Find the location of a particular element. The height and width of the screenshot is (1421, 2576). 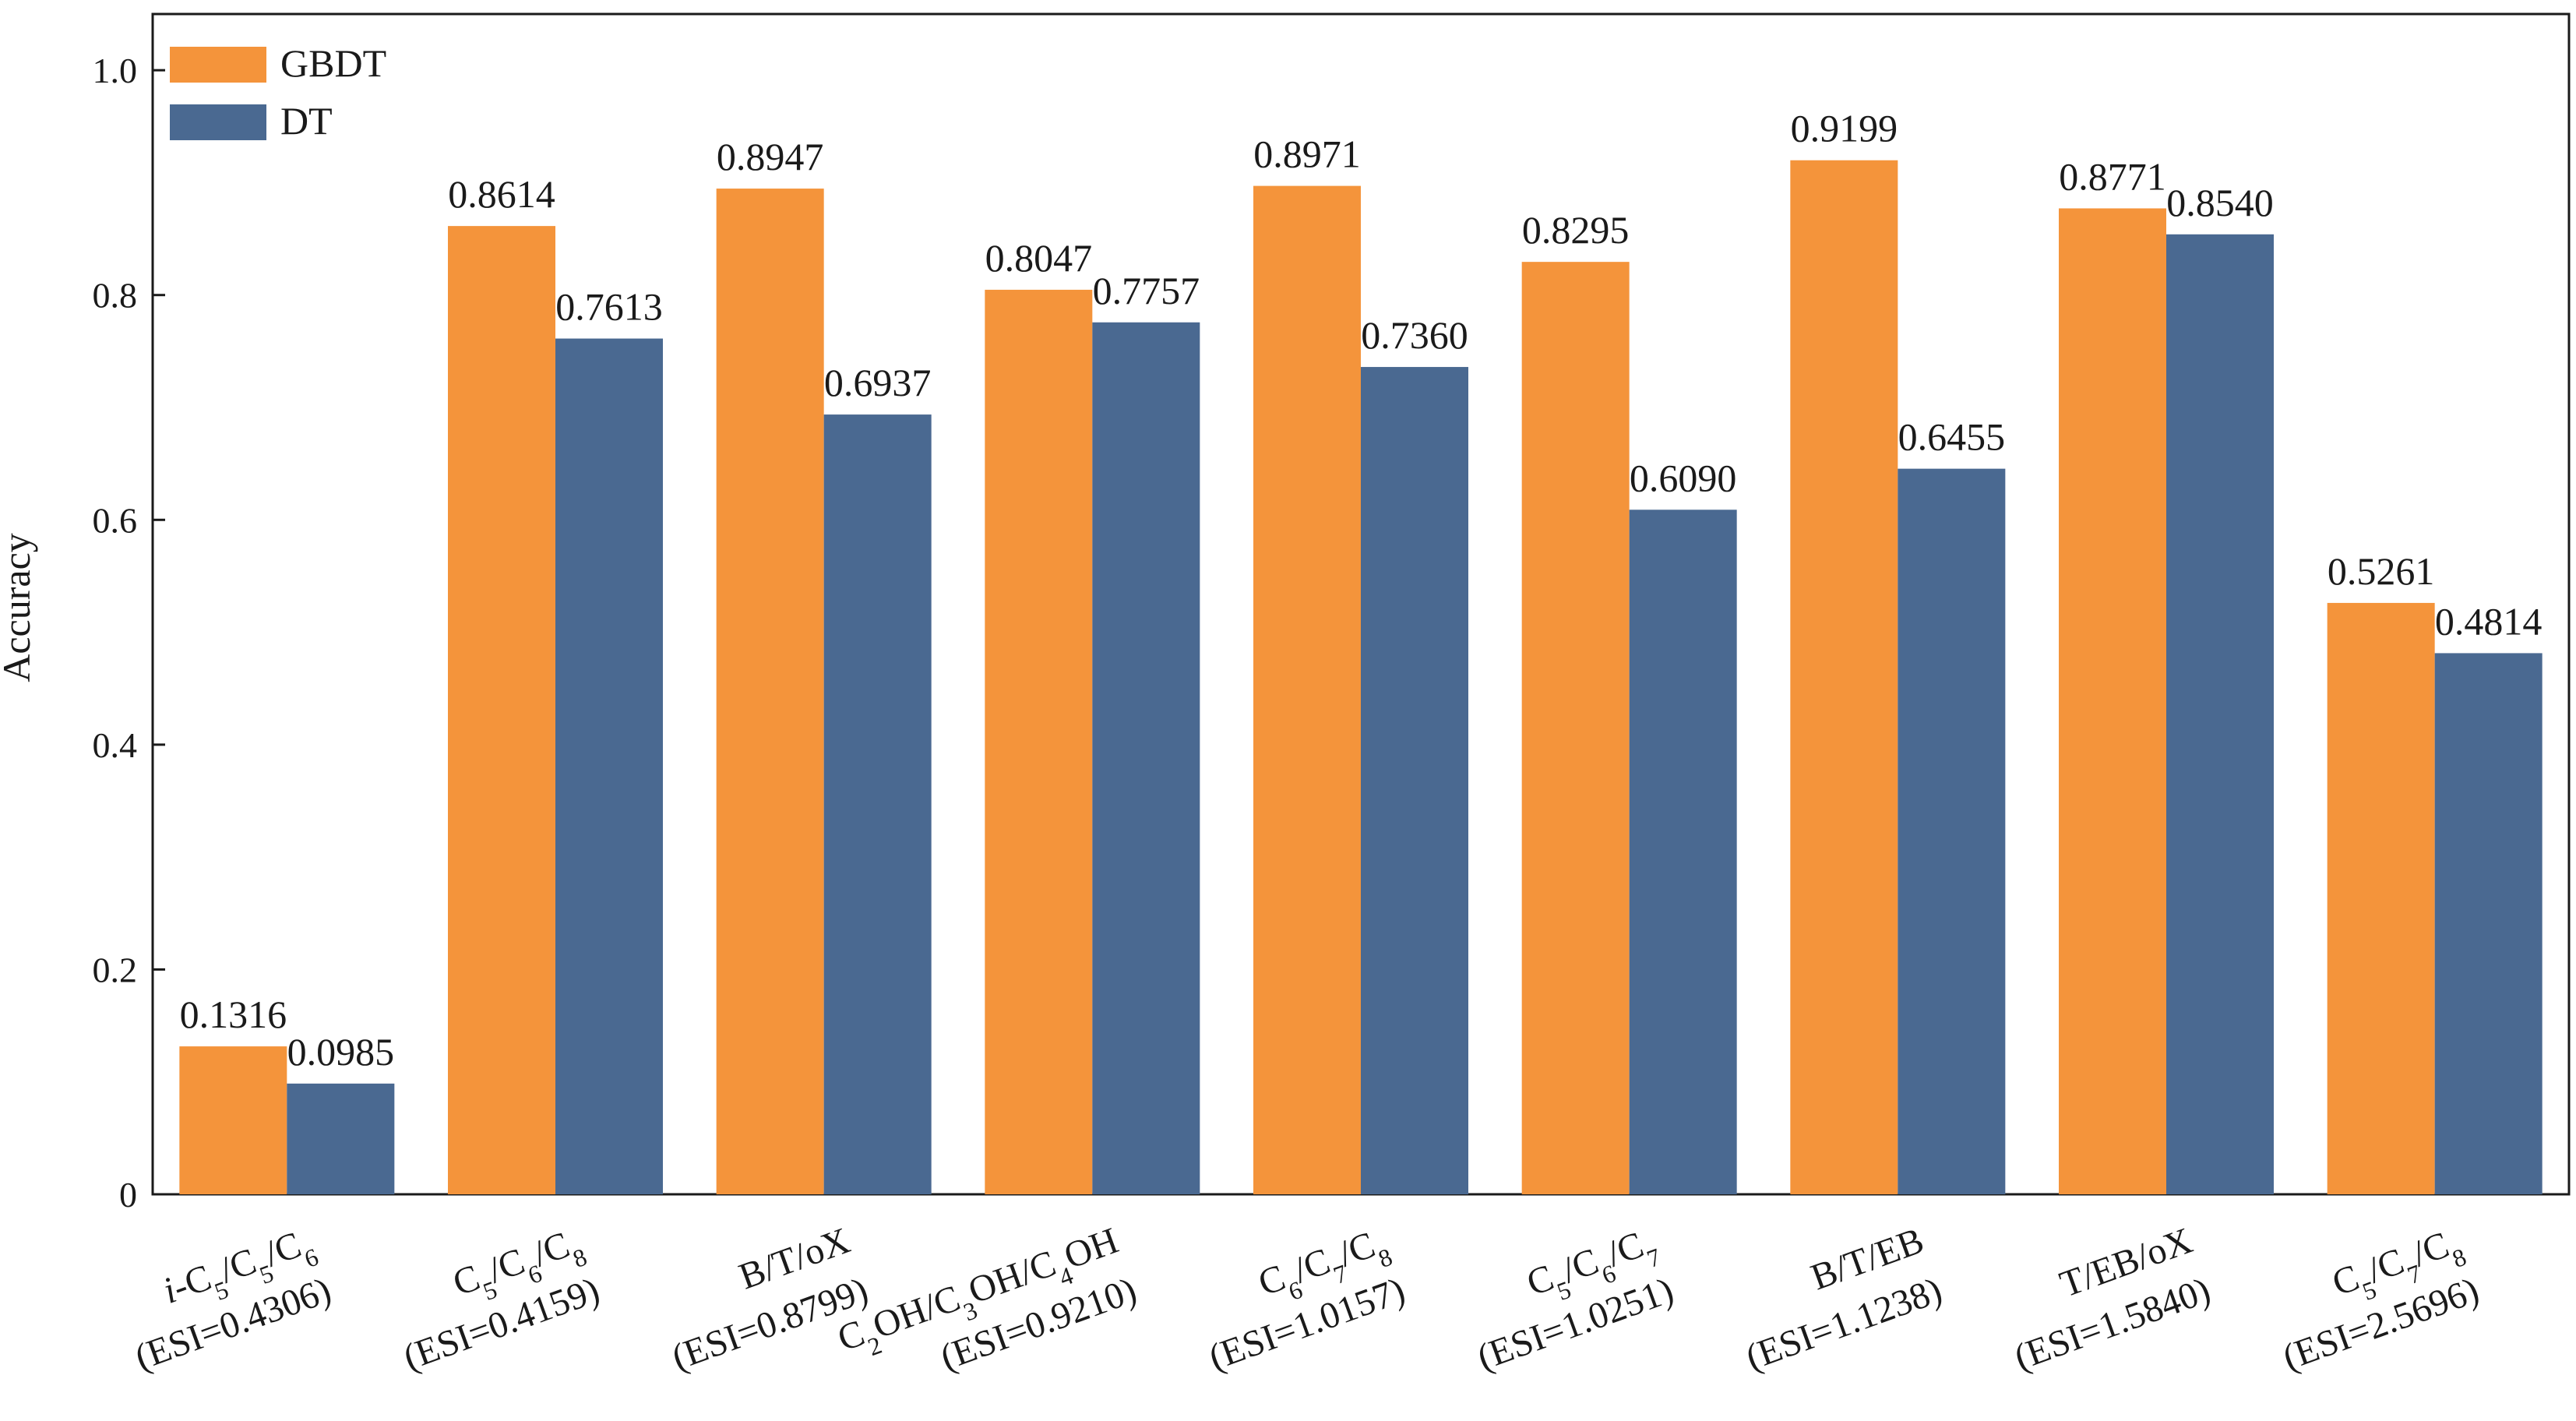

y-tick-label: 0.2 is located at coordinates (116, 970).